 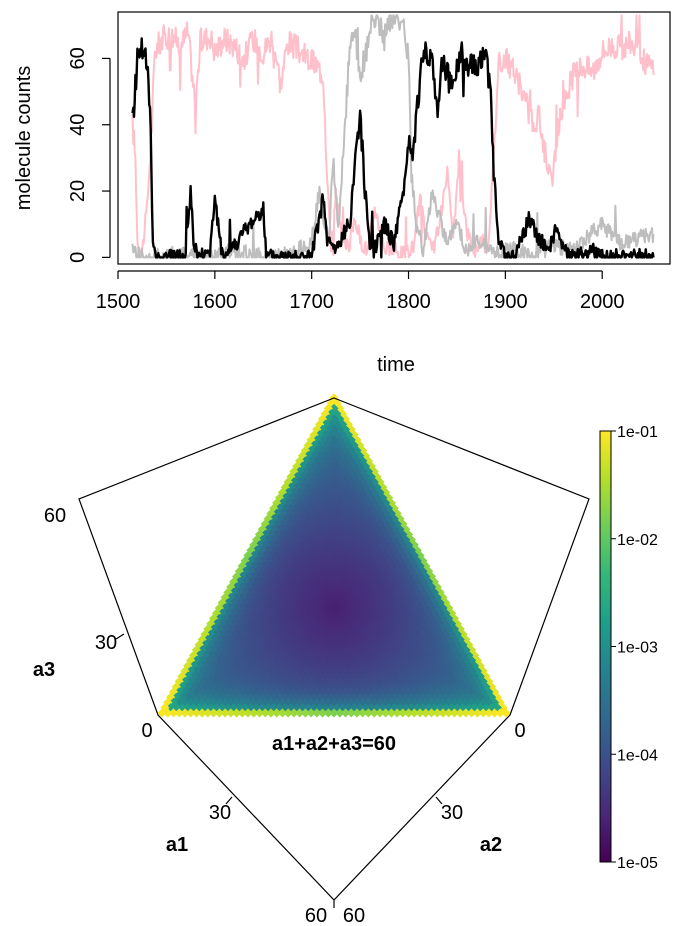 I want to click on a3-tick-0: 0, so click(x=146, y=731).